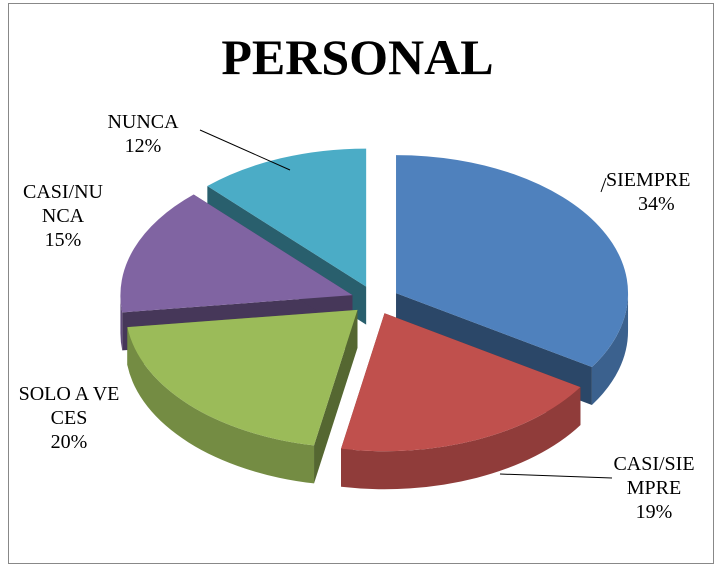 The image size is (715, 567). What do you see at coordinates (143, 122) in the screenshot?
I see `category-label: NUNCA` at bounding box center [143, 122].